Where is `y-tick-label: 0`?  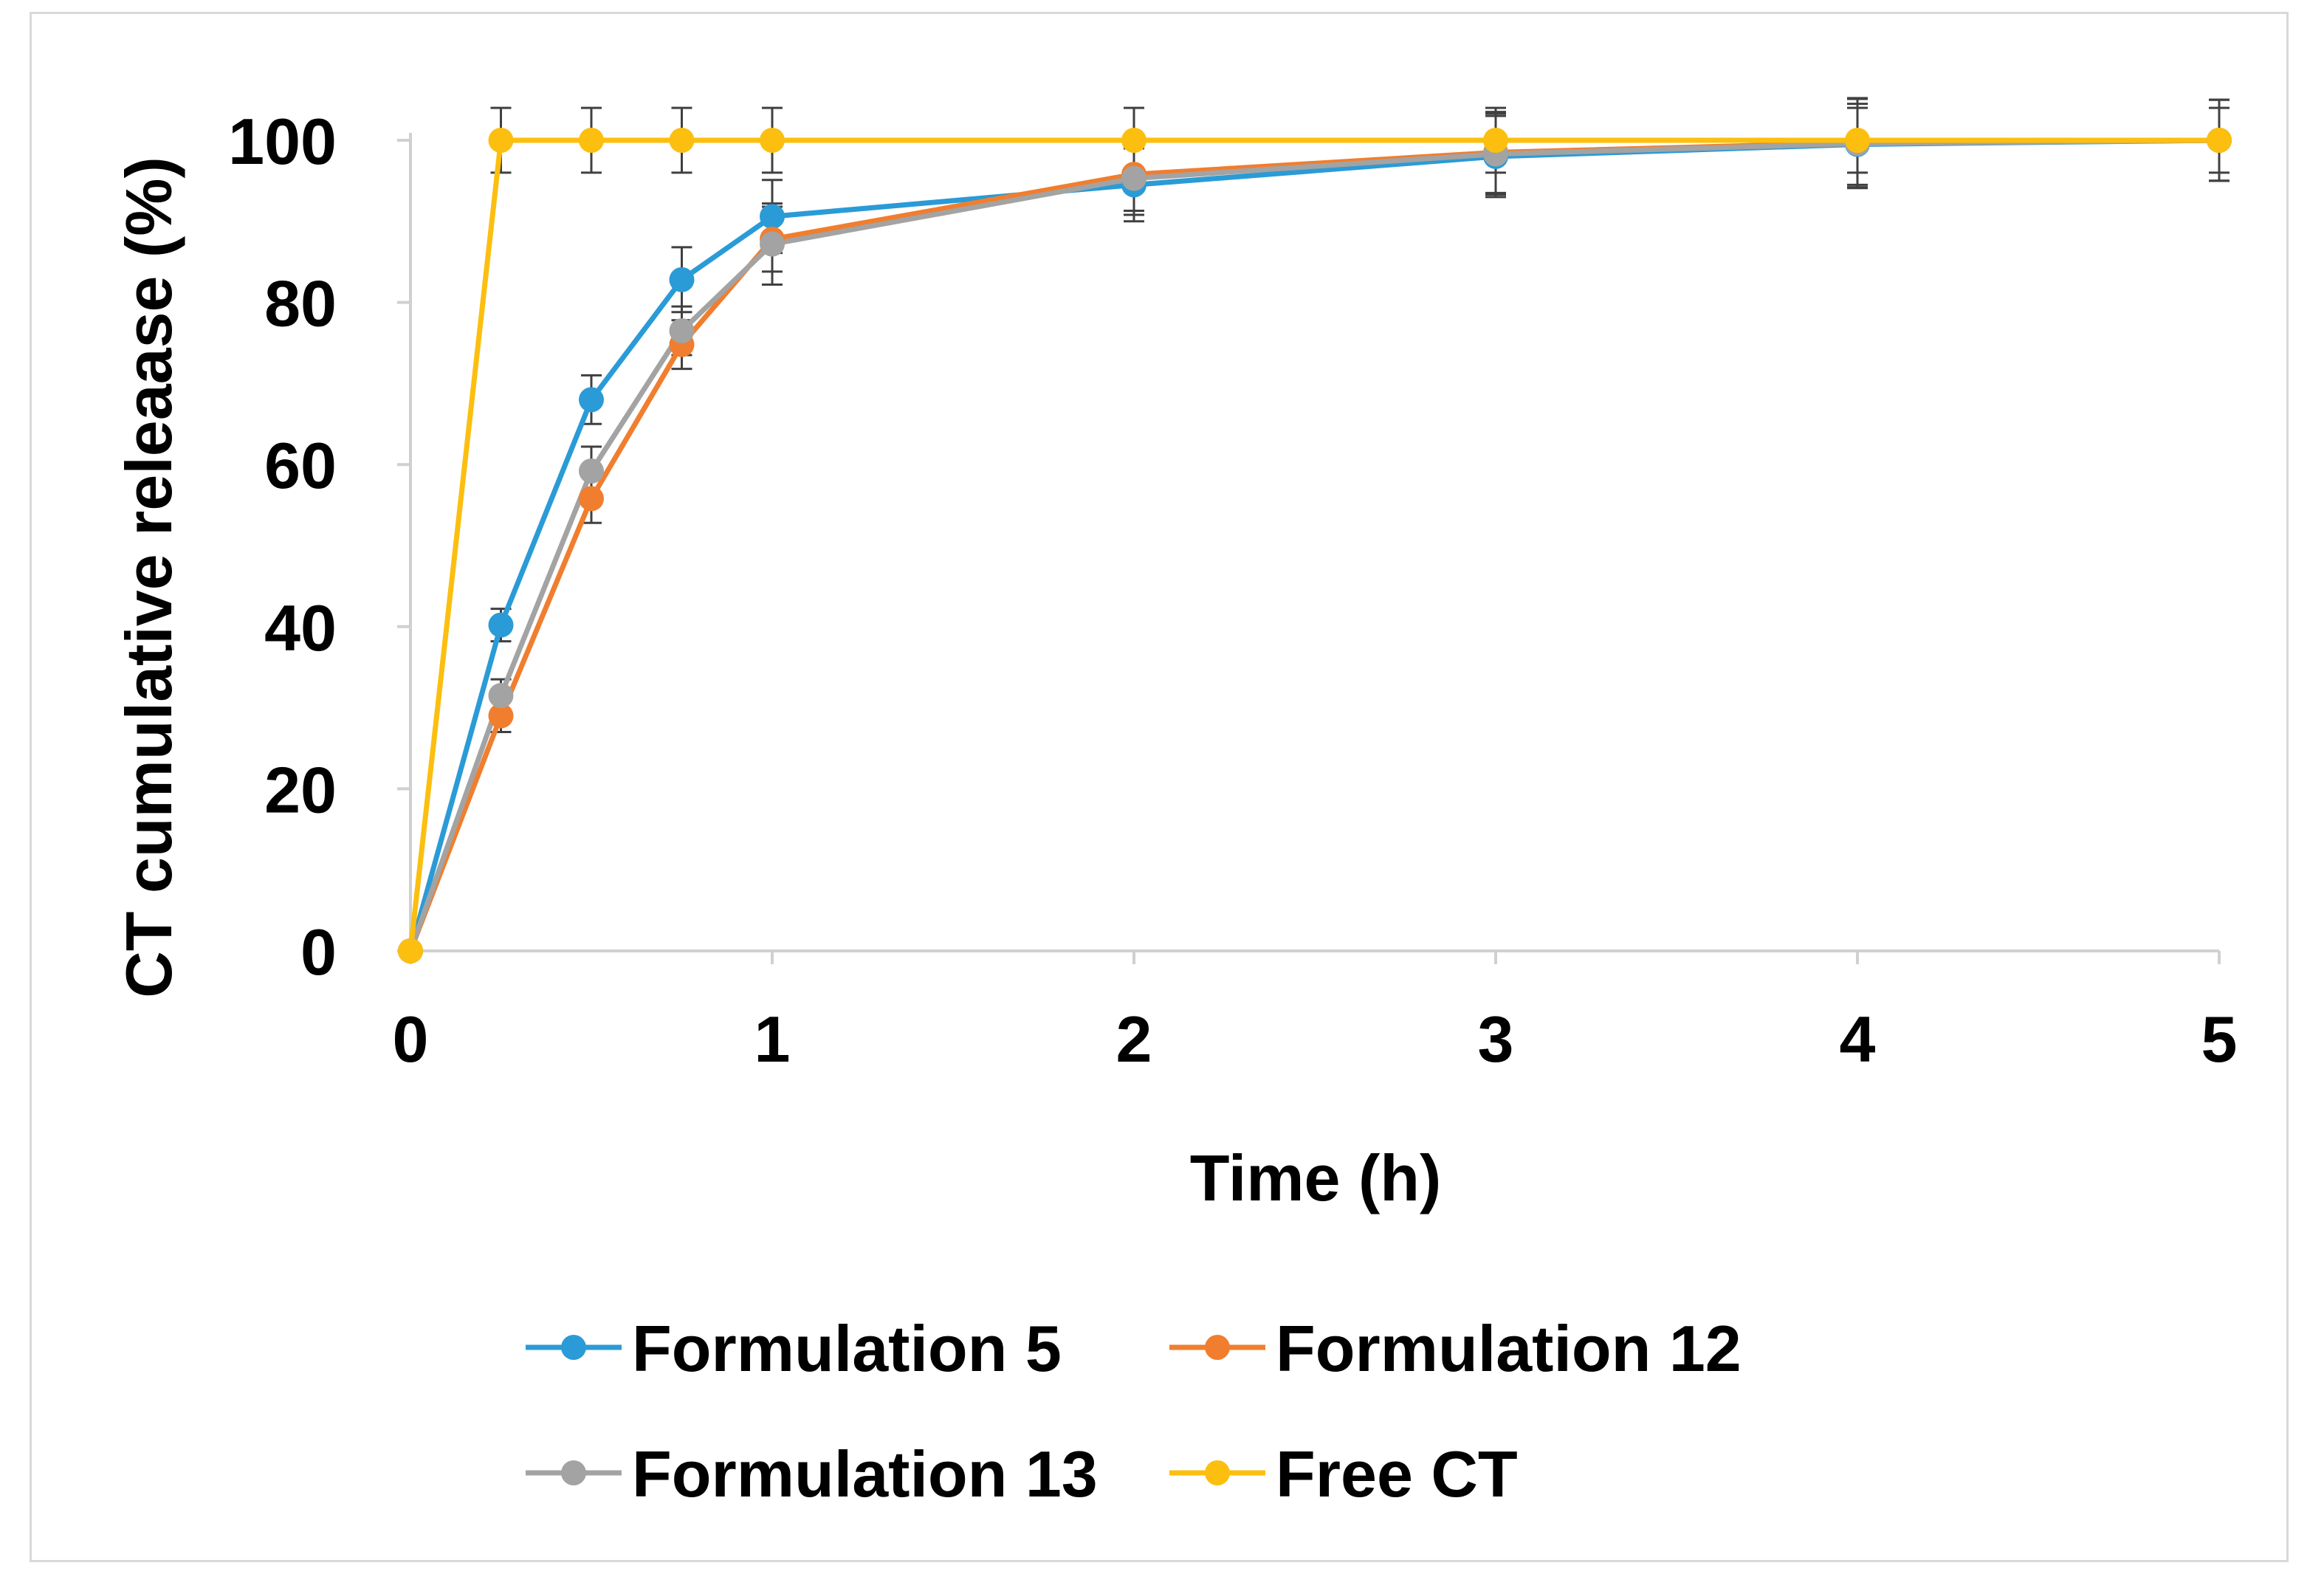 y-tick-label: 0 is located at coordinates (318, 952).